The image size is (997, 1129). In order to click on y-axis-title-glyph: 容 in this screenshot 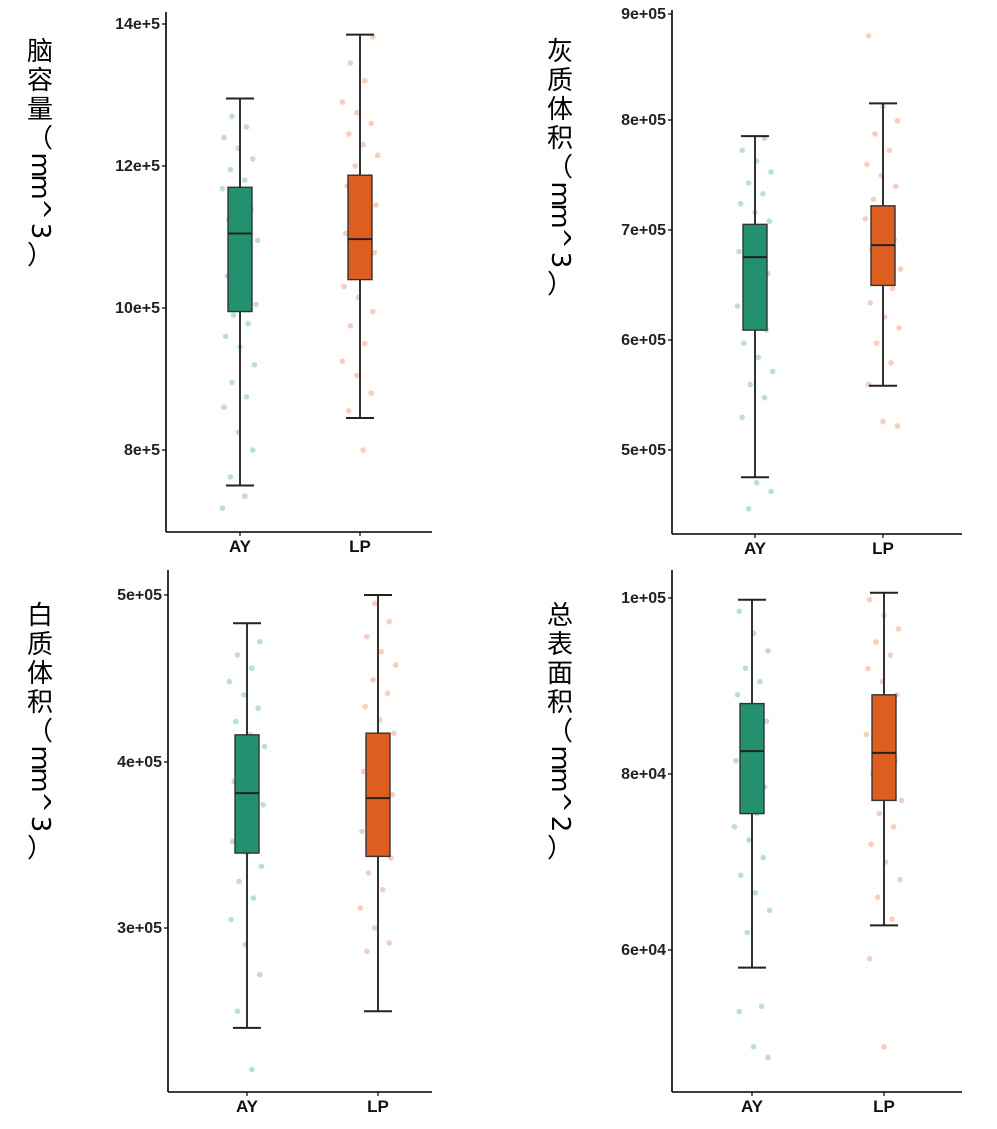, I will do `click(39, 81)`.